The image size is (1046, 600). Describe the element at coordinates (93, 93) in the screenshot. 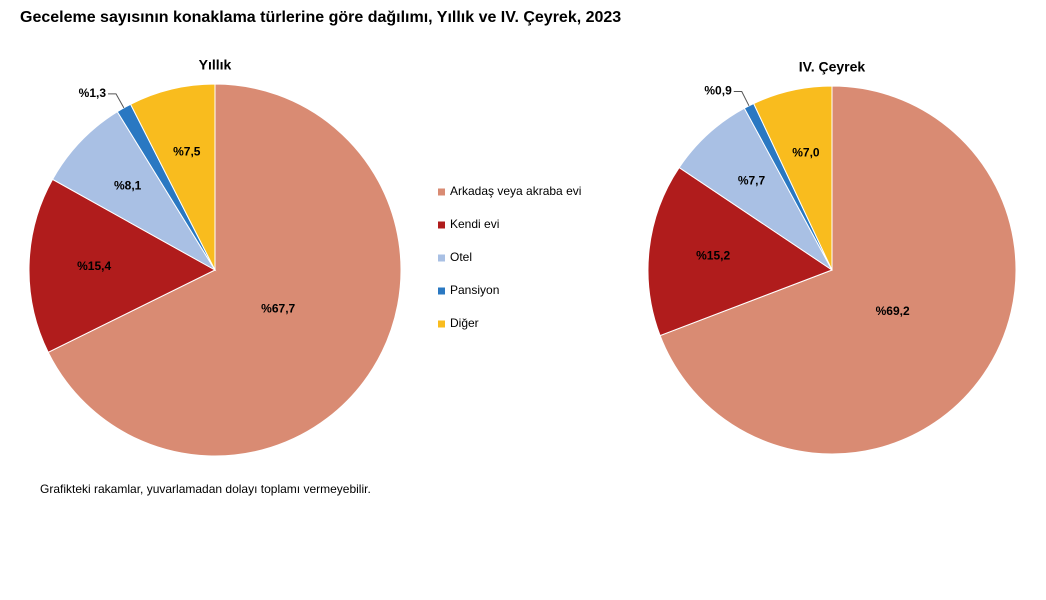

I see `data-label: %1,3` at that location.